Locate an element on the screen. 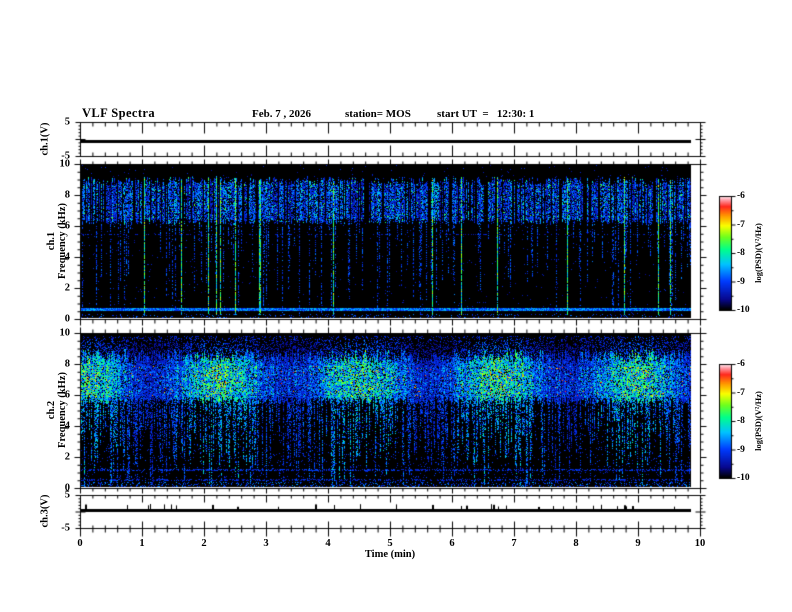 The height and width of the screenshot is (612, 792). ch1-wave-ytick-label: -5 is located at coordinates (65, 156).